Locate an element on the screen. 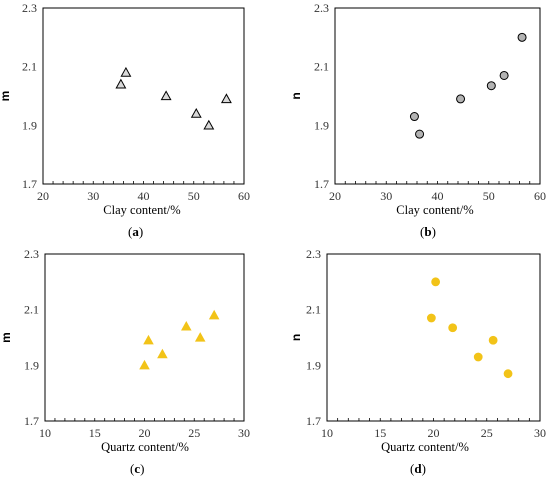  panel-caption: (b) is located at coordinates (428, 231).